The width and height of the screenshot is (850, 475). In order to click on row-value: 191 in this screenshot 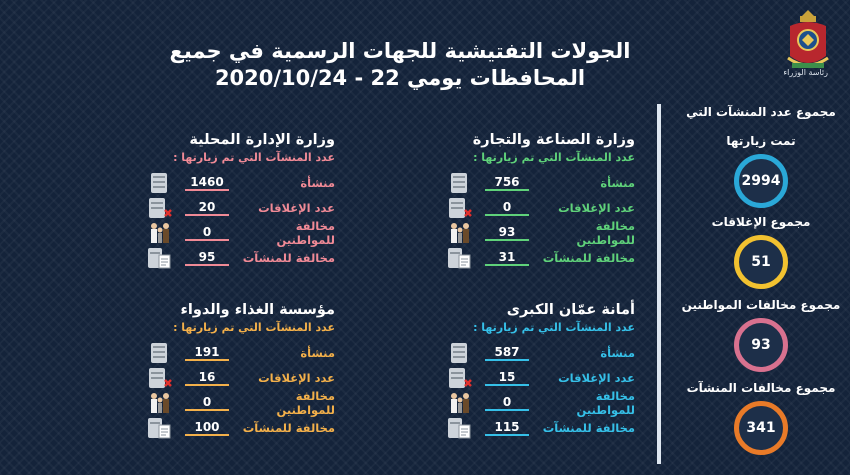, I will do `click(207, 353)`.